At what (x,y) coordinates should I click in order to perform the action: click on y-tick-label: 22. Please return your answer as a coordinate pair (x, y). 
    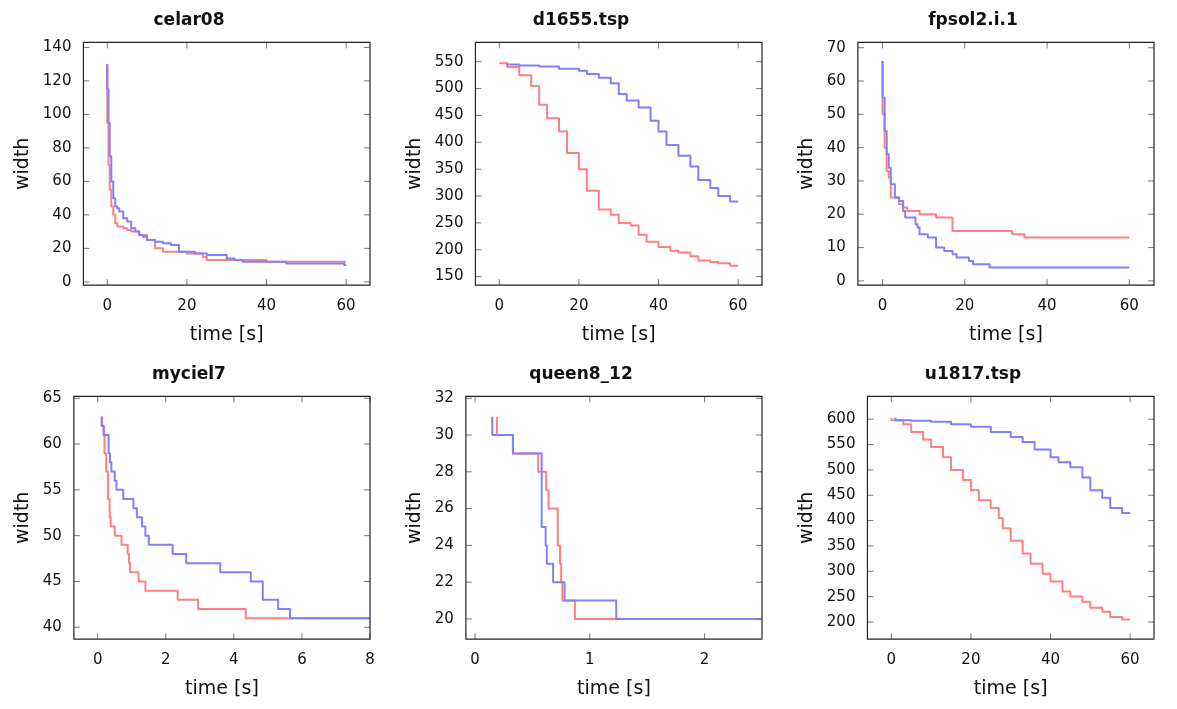
    Looking at the image, I should click on (444, 581).